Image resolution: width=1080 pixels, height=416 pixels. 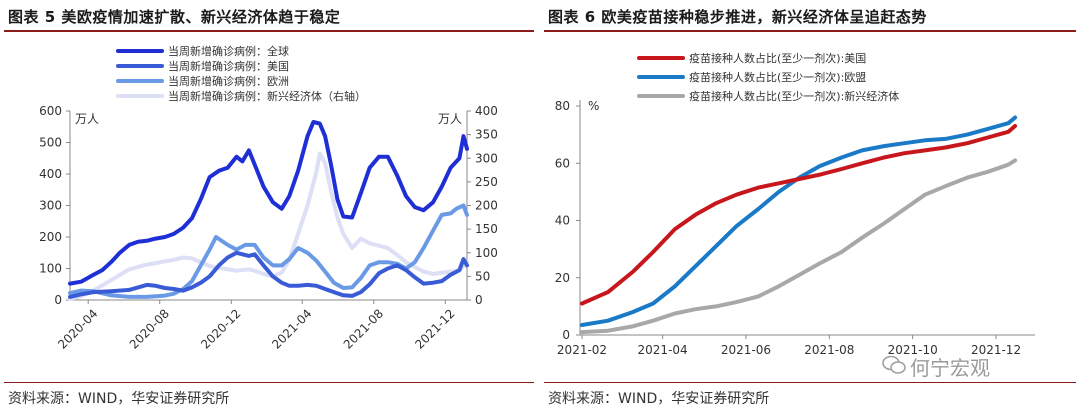 I want to click on y-right-tick-label: 0, so click(x=479, y=300).